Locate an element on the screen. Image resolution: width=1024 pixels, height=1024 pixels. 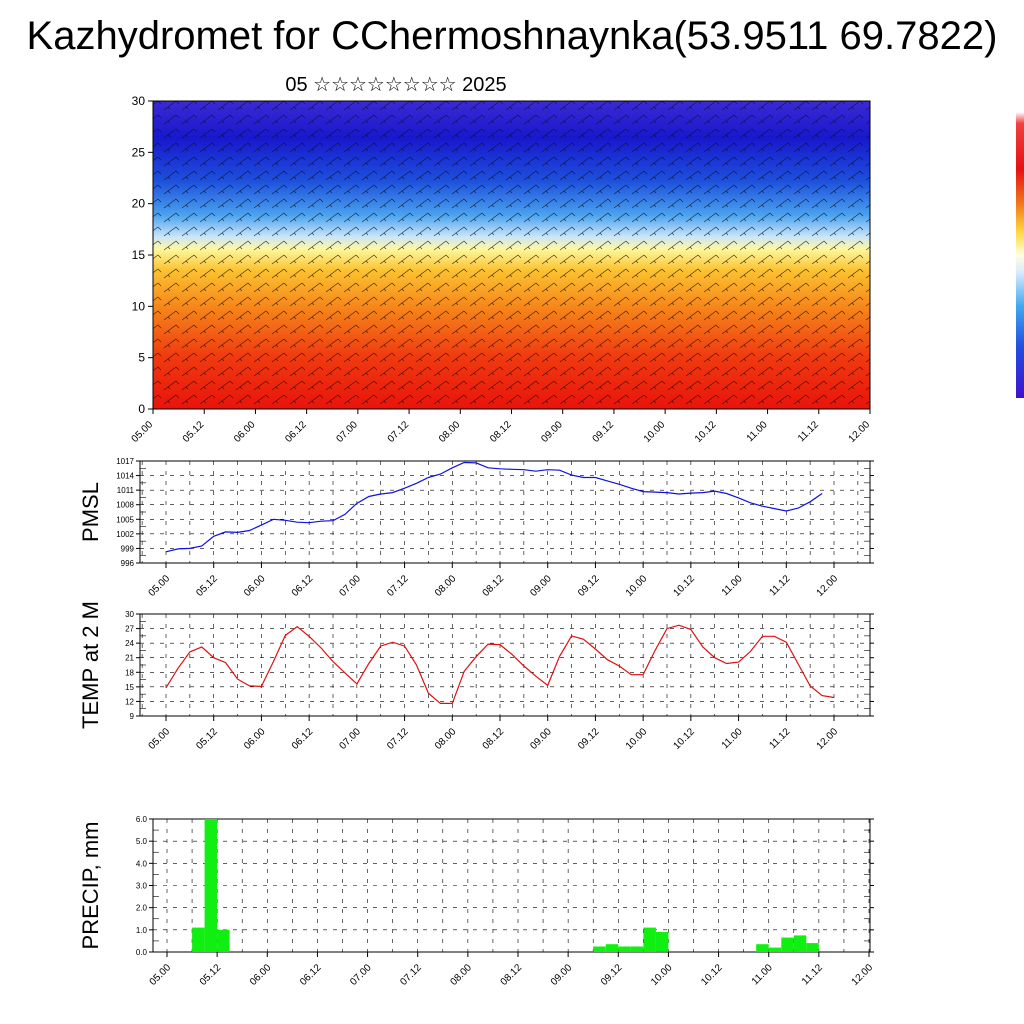
colorbar is located at coordinates (1020, 255).